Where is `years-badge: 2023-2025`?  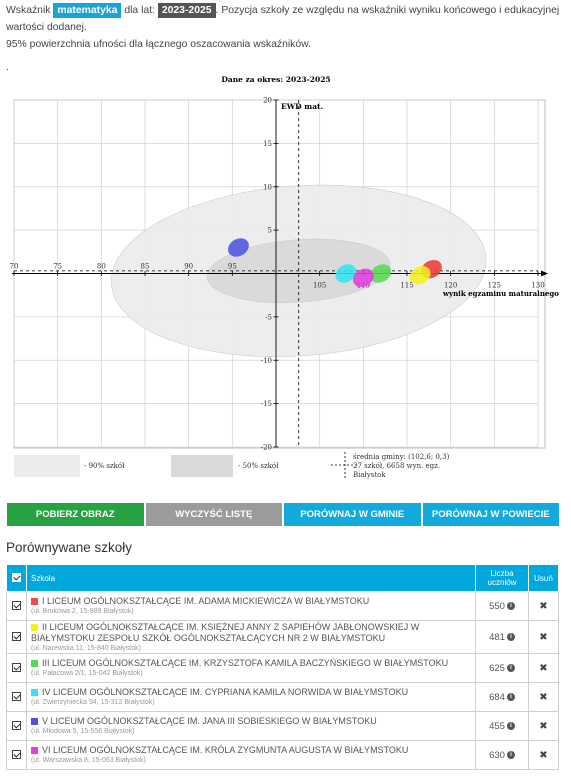 years-badge: 2023-2025 is located at coordinates (186, 10).